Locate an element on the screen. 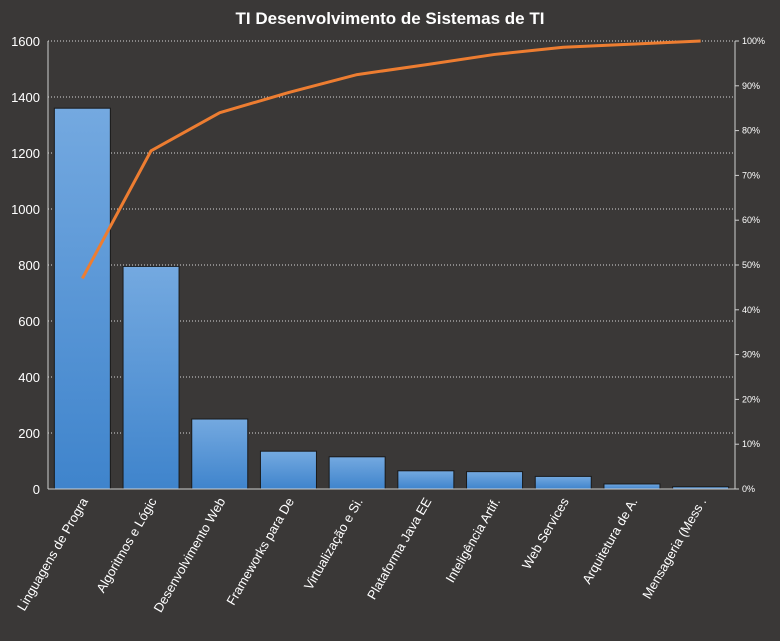 The image size is (780, 641). x-category-label: Arquitetura de A. is located at coordinates (609, 540).